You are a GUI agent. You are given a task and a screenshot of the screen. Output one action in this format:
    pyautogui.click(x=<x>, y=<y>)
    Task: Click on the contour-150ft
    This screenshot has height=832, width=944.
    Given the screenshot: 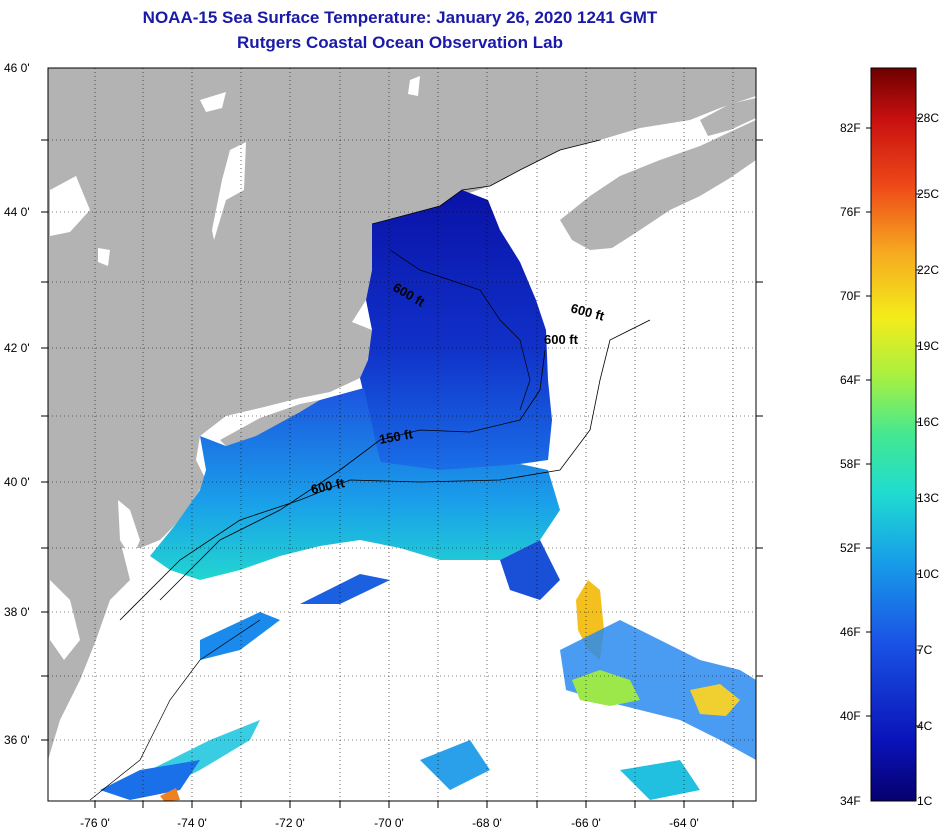 What is the action you would take?
    pyautogui.click(x=352, y=475)
    